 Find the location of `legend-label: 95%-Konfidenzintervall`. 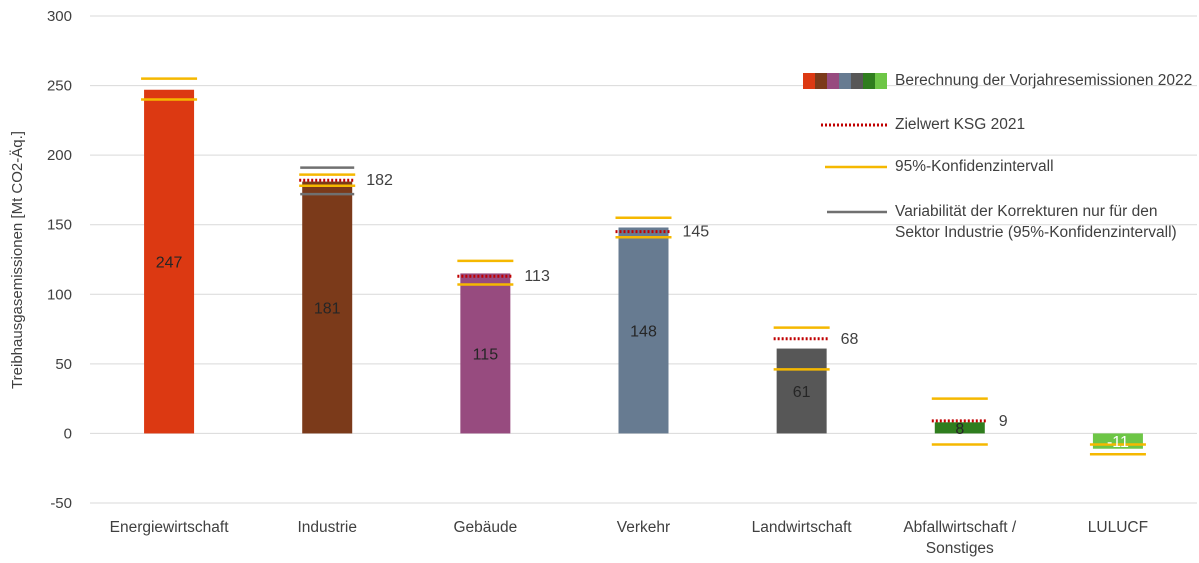

legend-label: 95%-Konfidenzintervall is located at coordinates (974, 166).